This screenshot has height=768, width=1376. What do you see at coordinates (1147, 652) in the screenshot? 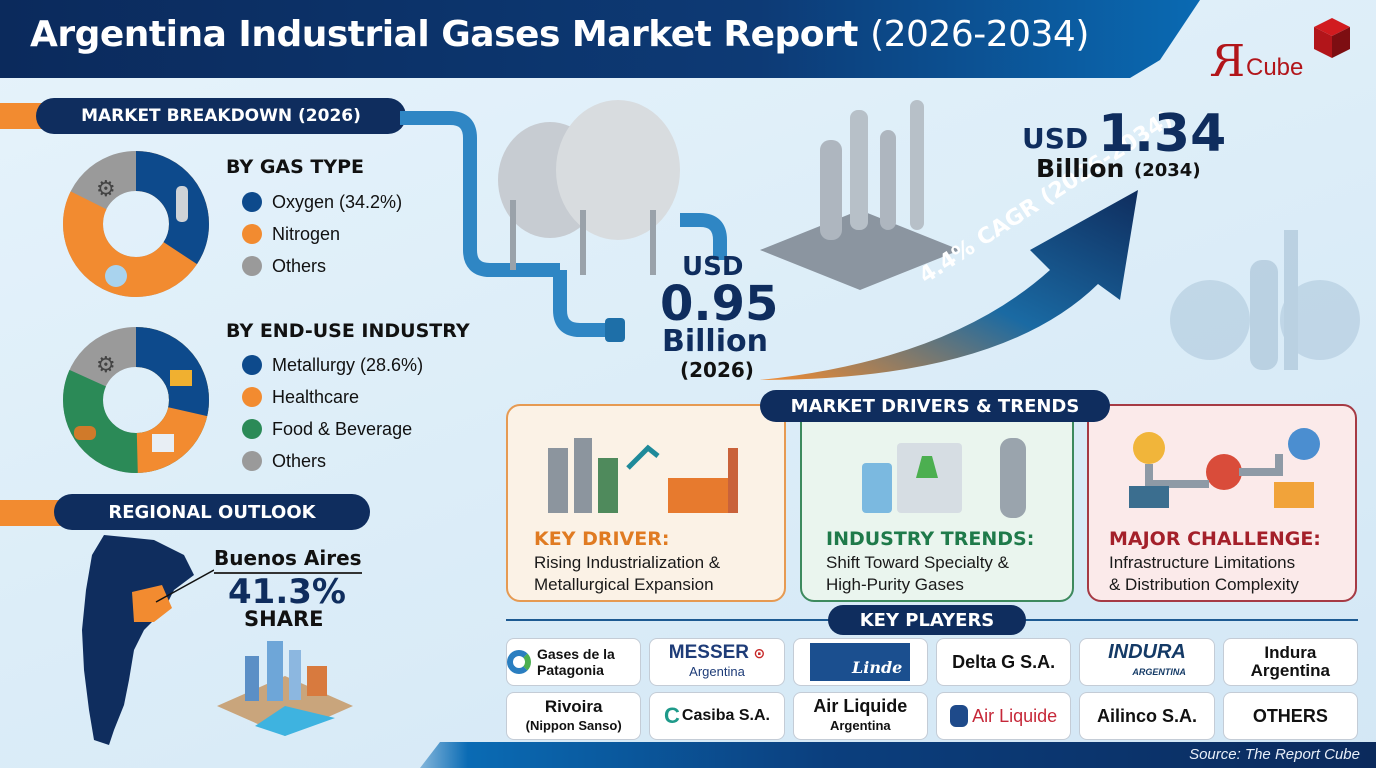
I see `player-name: INDURA` at bounding box center [1147, 652].